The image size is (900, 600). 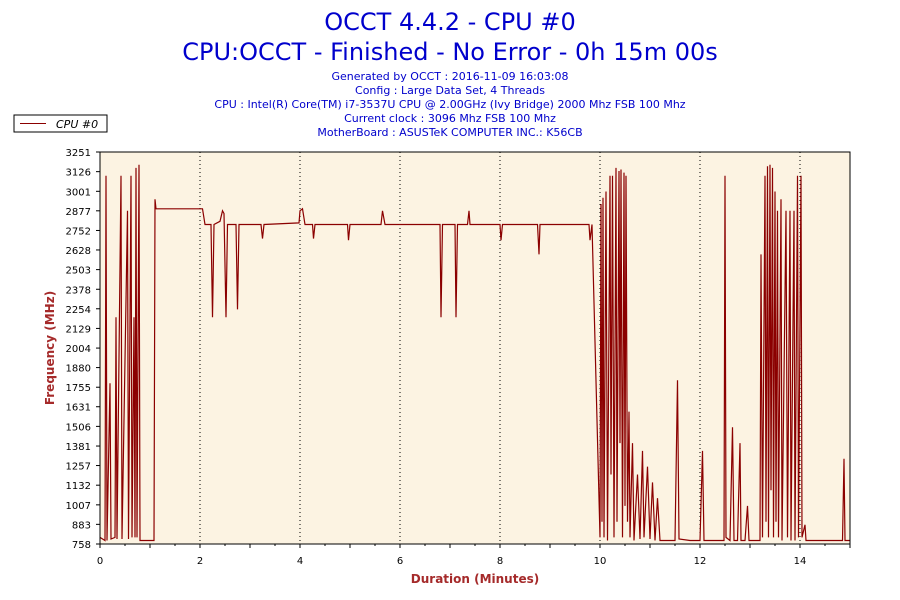 What do you see at coordinates (700, 561) in the screenshot?
I see `x-tick-label: 12` at bounding box center [700, 561].